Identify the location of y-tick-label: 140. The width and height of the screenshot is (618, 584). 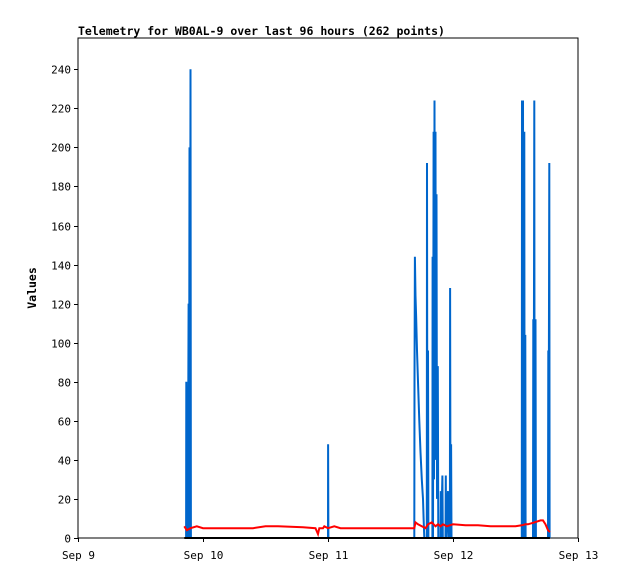
(61, 266).